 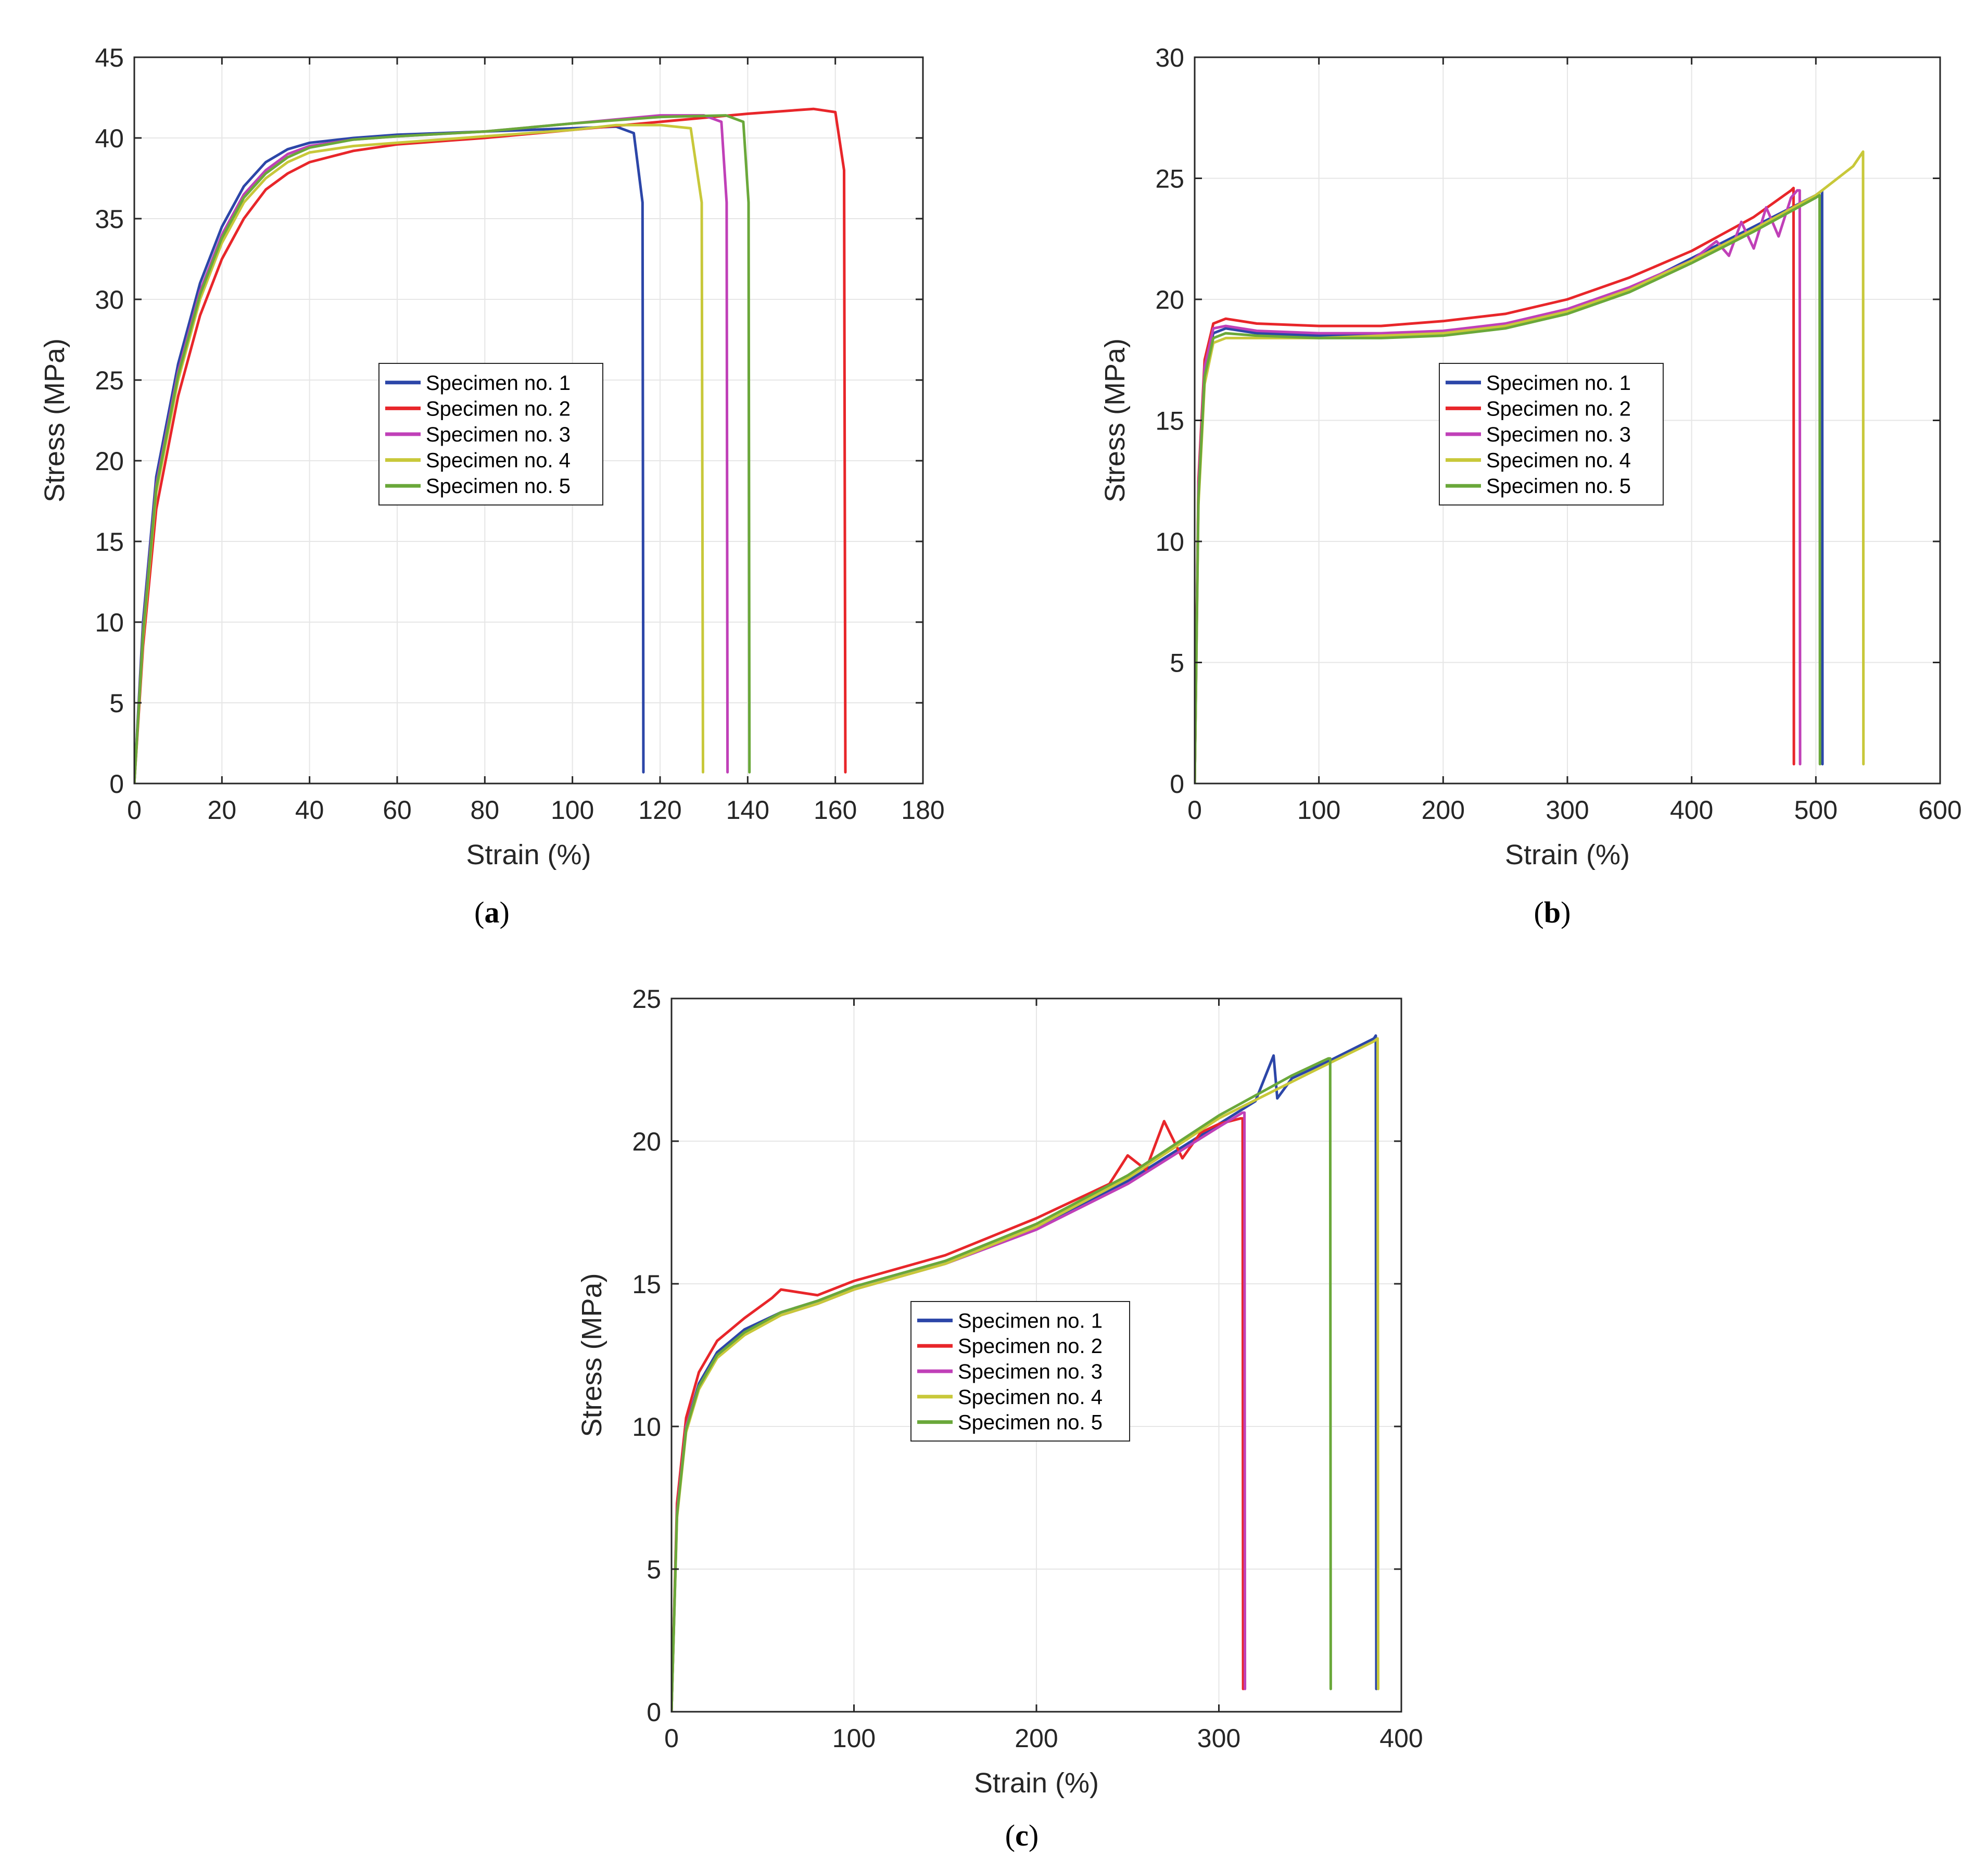 I want to click on x-tick-label: 40, so click(x=309, y=810).